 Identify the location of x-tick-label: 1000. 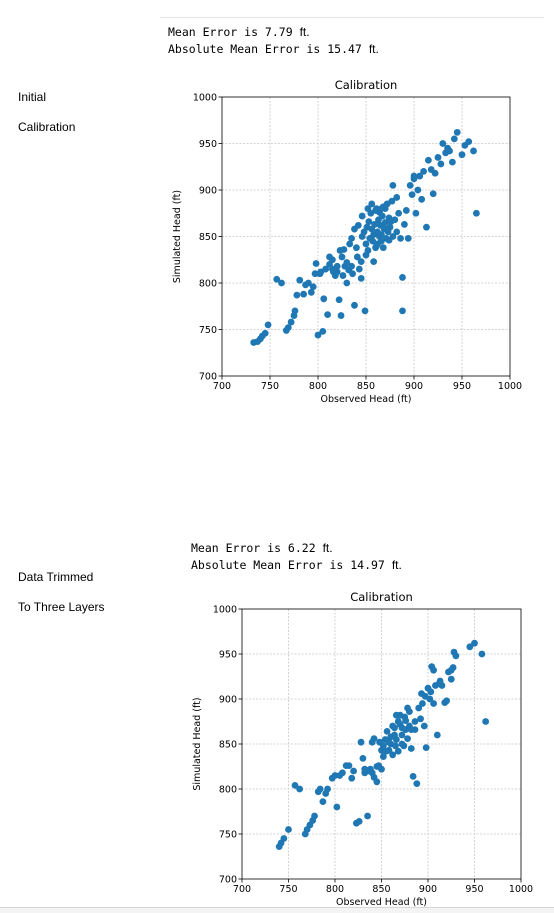
(521, 889).